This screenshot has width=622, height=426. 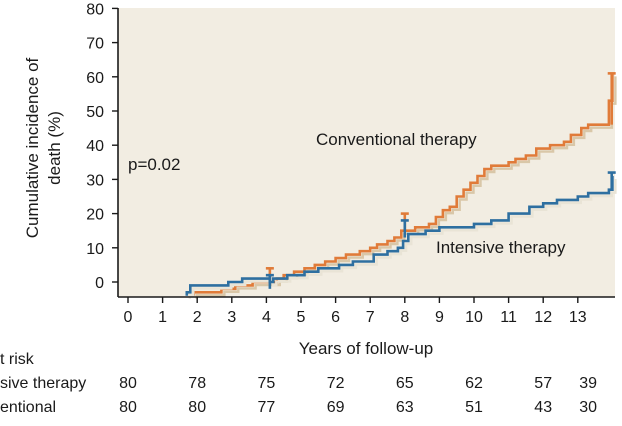 I want to click on risk-value-row1-col3: 69, so click(x=336, y=407).